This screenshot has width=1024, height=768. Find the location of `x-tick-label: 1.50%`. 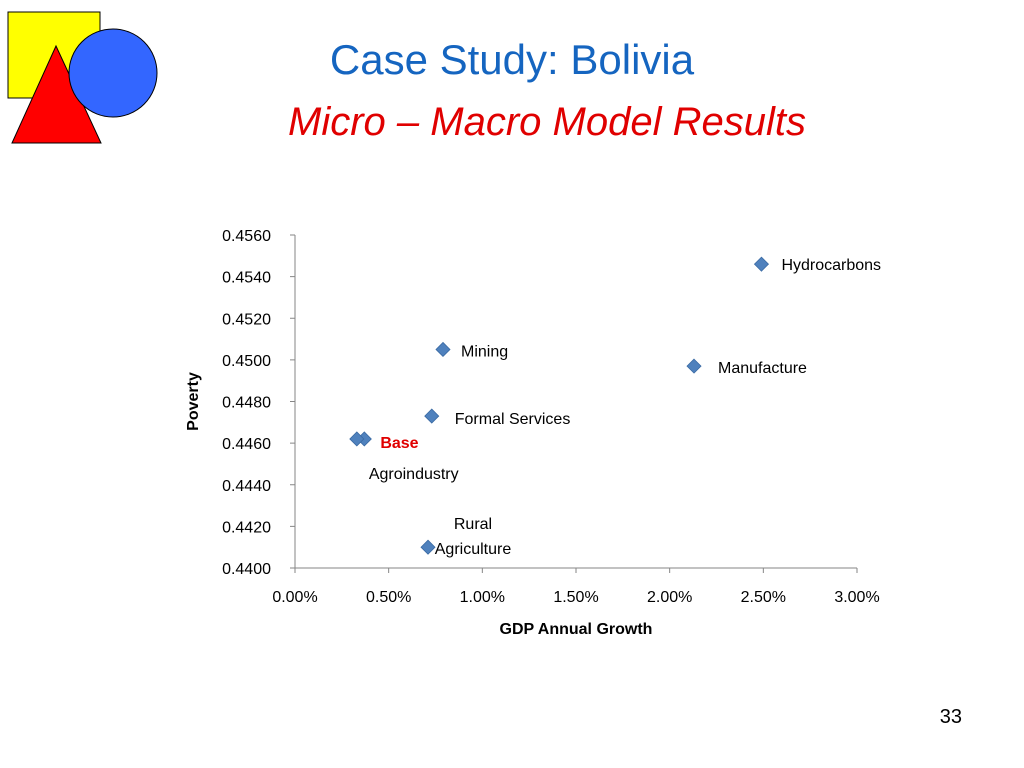

x-tick-label: 1.50% is located at coordinates (575, 597).